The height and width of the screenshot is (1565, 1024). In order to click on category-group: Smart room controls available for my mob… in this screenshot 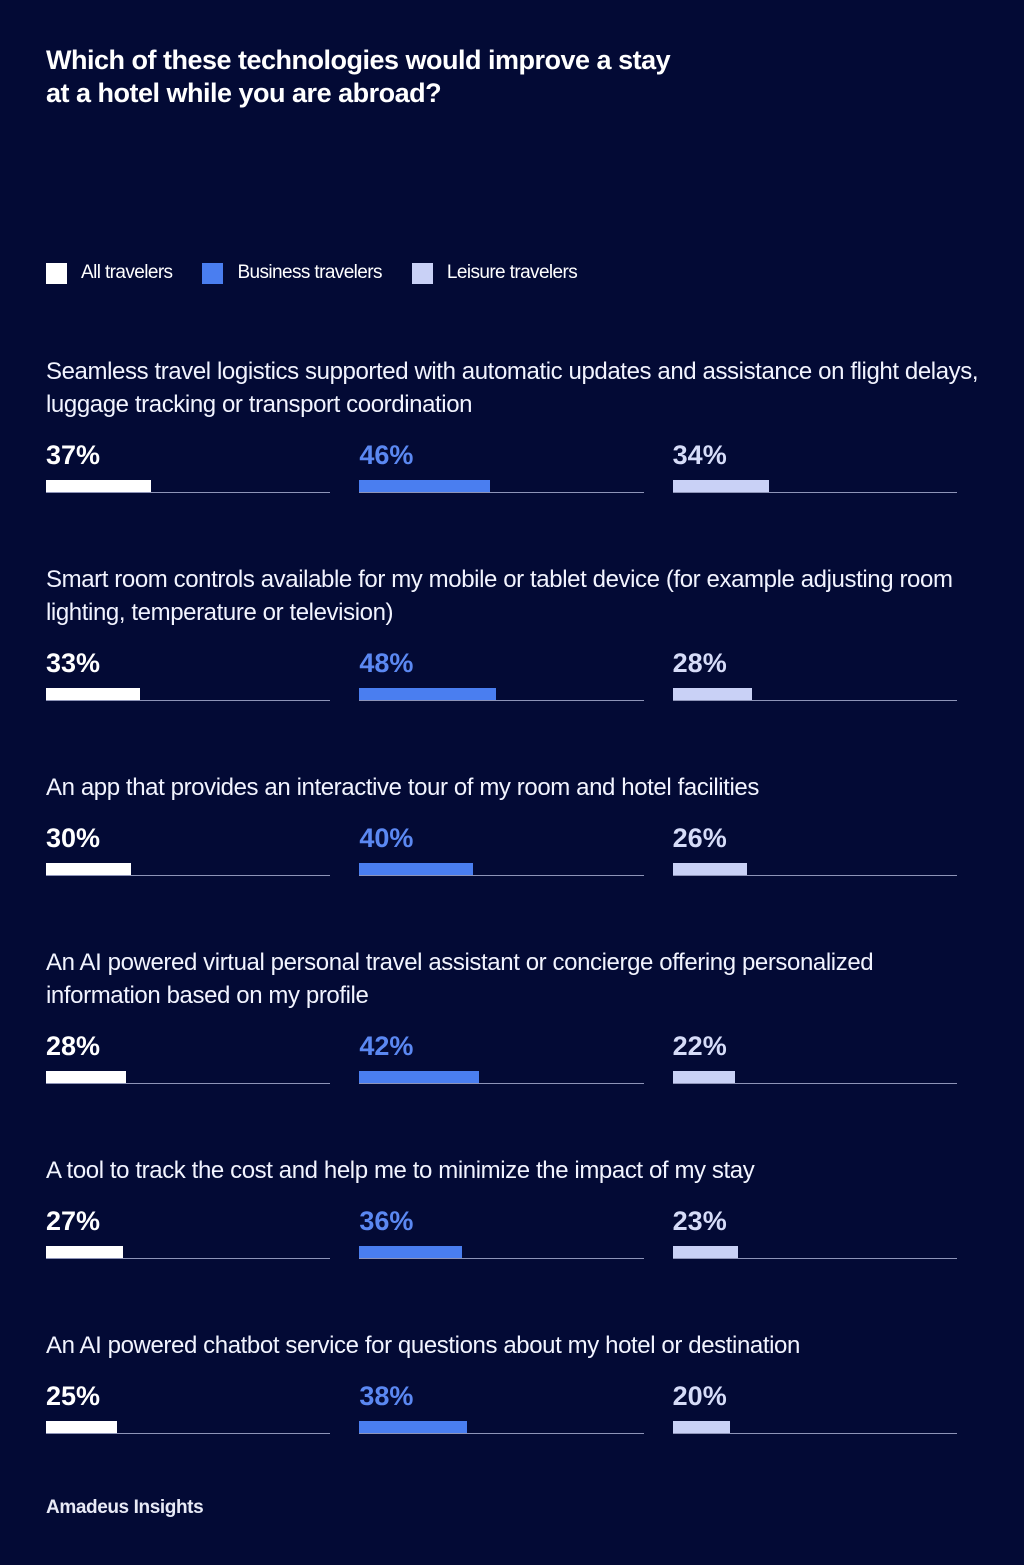, I will do `click(516, 632)`.